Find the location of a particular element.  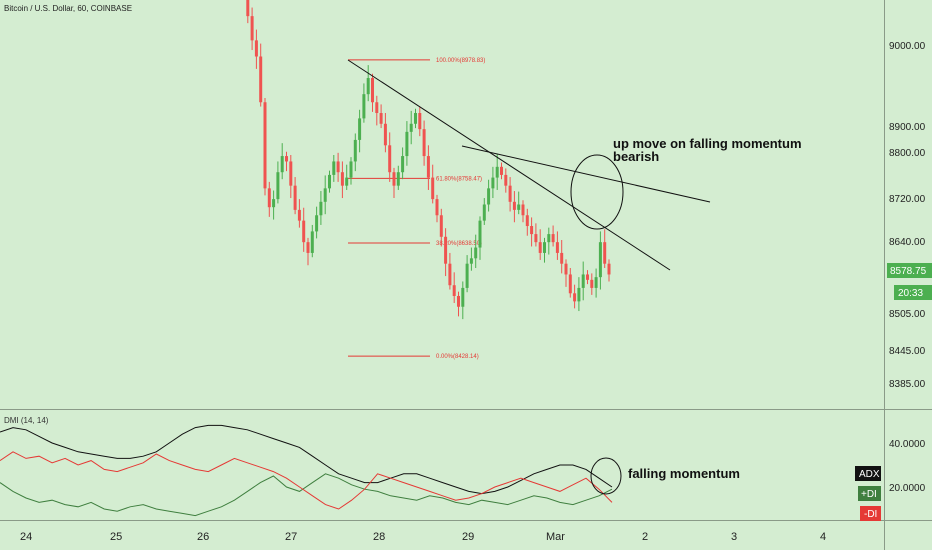

symbol-title: Bitcoin / U.S. Dollar, 60, COINBASE is located at coordinates (68, 8).